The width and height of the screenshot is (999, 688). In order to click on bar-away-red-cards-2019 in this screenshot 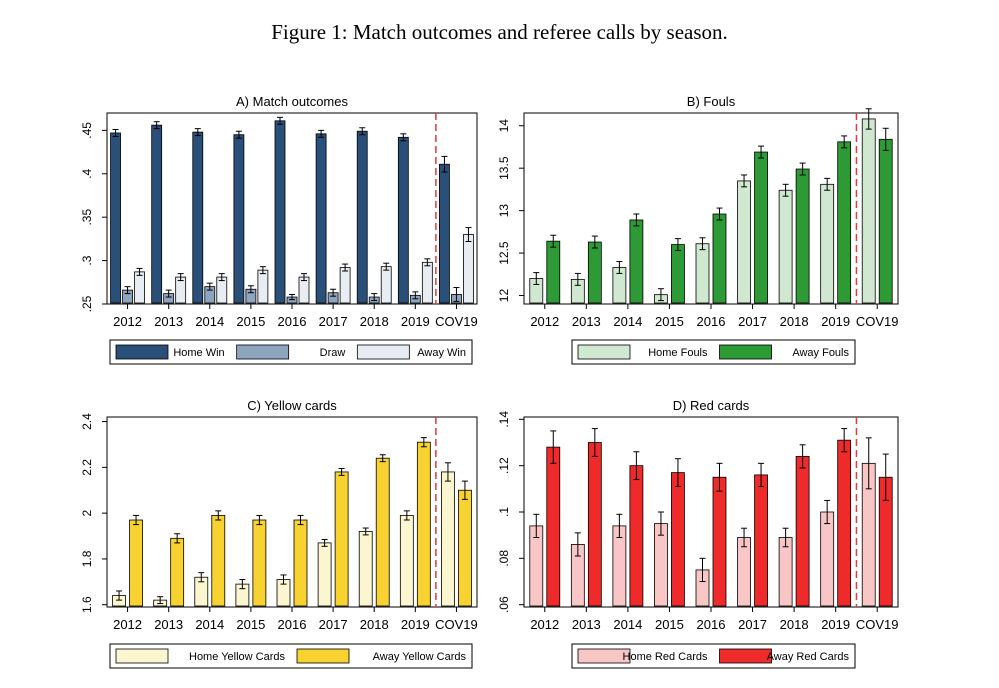, I will do `click(844, 523)`.